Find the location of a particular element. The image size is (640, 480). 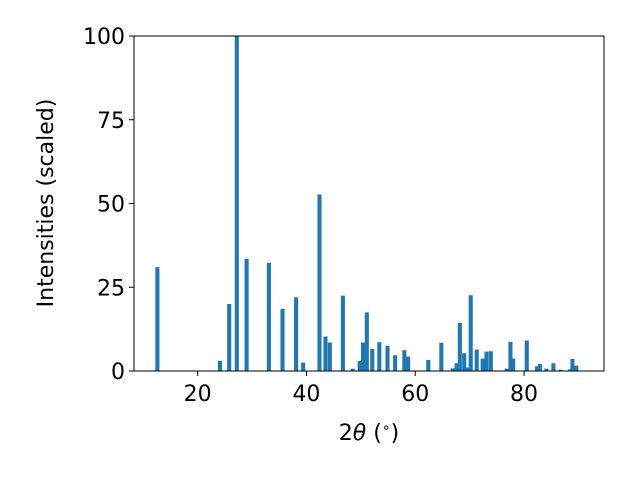

y-tick-label: 75 is located at coordinates (111, 121).